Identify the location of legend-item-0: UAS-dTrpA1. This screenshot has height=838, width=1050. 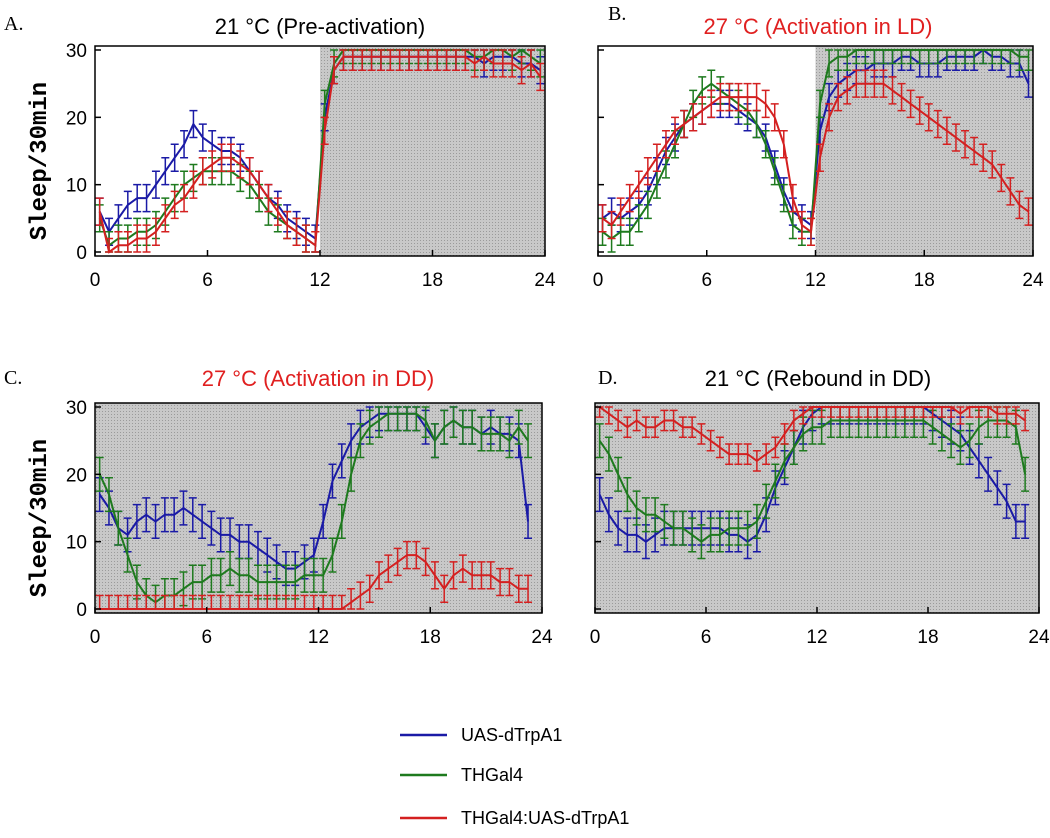
(481, 735).